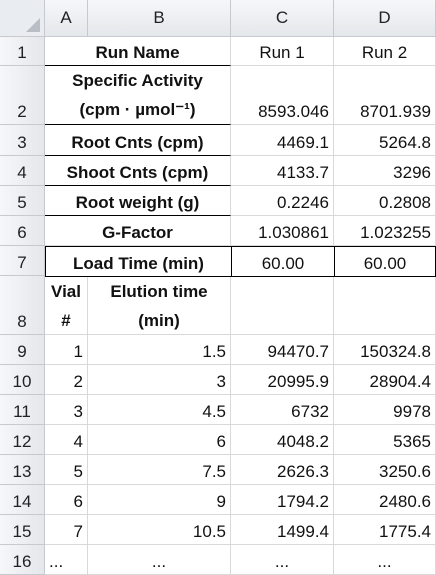 The image size is (436, 575). Describe the element at coordinates (282, 530) in the screenshot. I see `cell-c15: 1499.4` at that location.